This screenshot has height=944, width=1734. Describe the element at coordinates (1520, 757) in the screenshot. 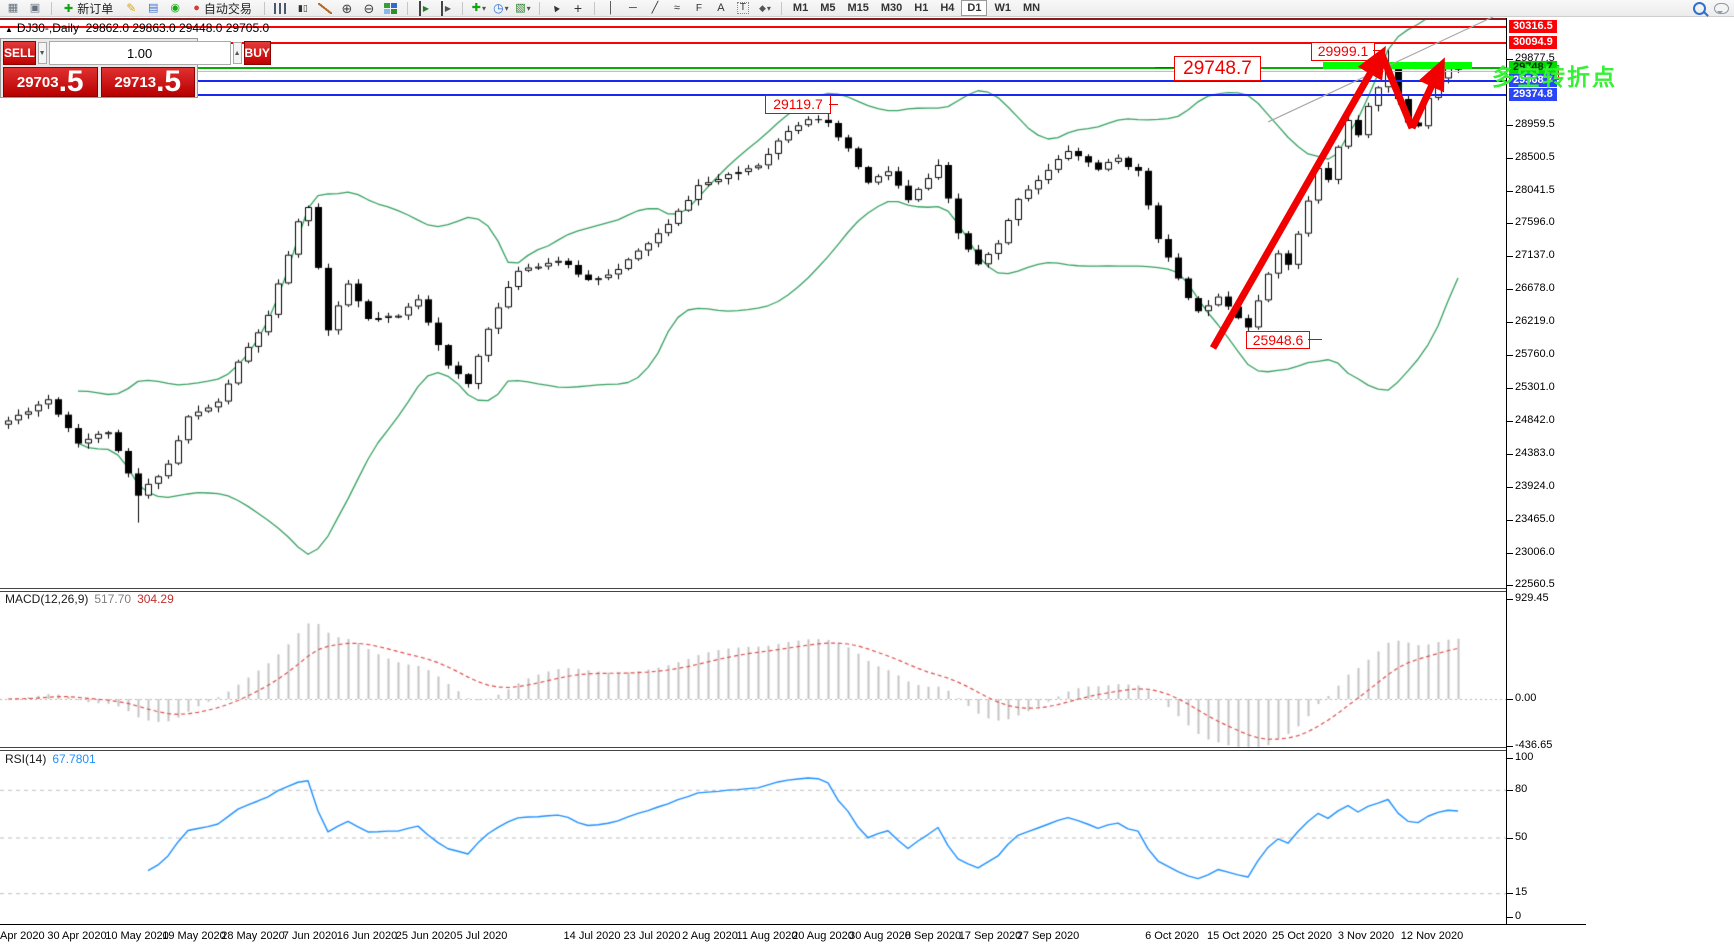

I see `rsi-tick-100: 100` at that location.